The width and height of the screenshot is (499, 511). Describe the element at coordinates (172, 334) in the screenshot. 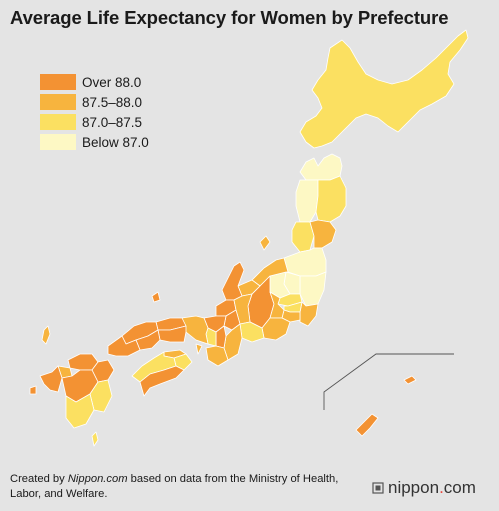

I see `okayama` at that location.